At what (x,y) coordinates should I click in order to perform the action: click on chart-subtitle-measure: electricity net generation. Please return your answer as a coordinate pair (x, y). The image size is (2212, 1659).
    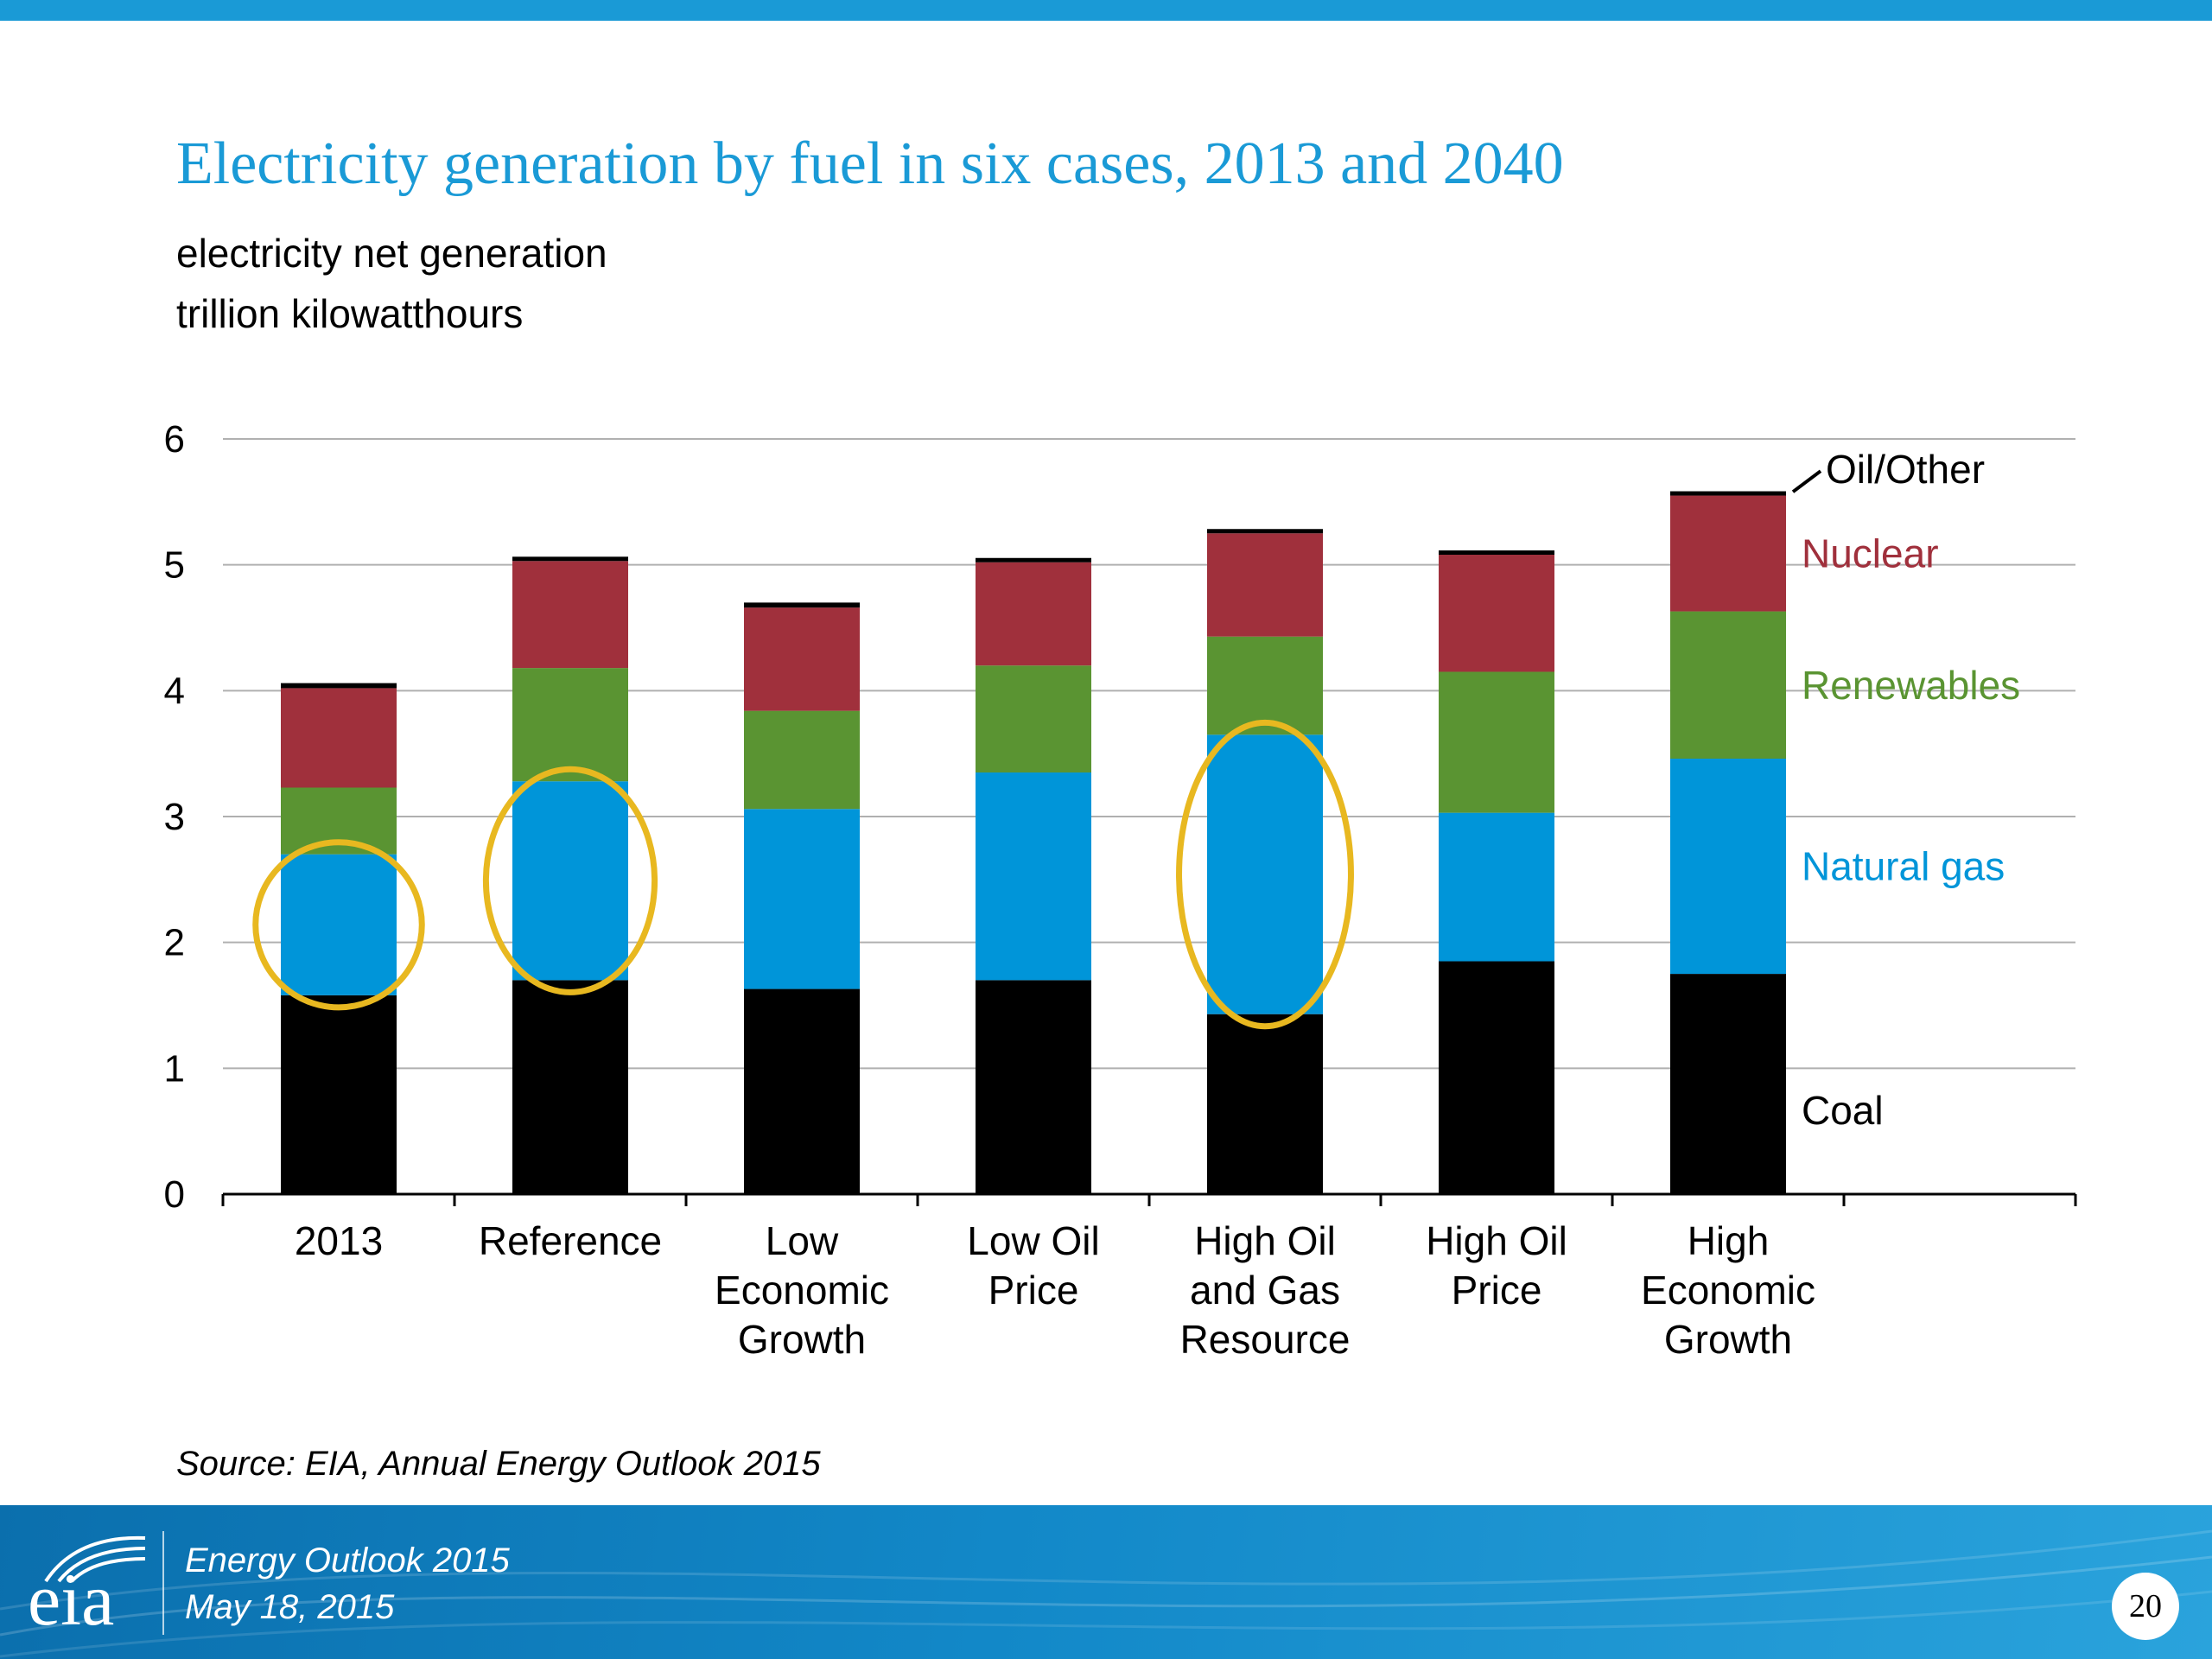
    Looking at the image, I should click on (391, 253).